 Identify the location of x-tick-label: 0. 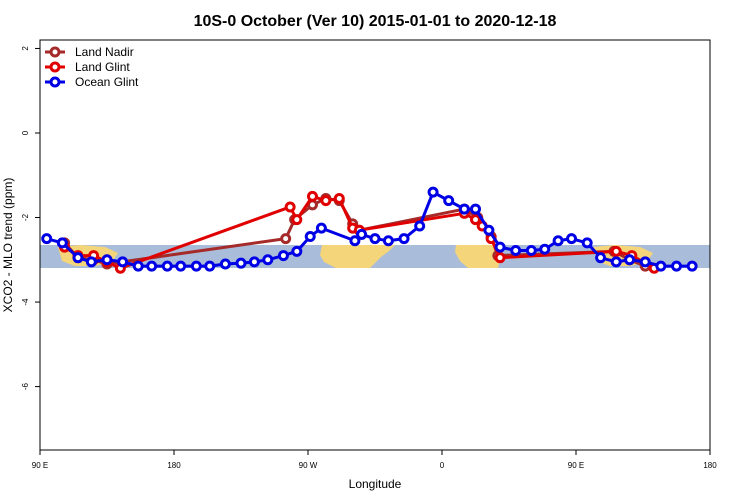
(442, 465).